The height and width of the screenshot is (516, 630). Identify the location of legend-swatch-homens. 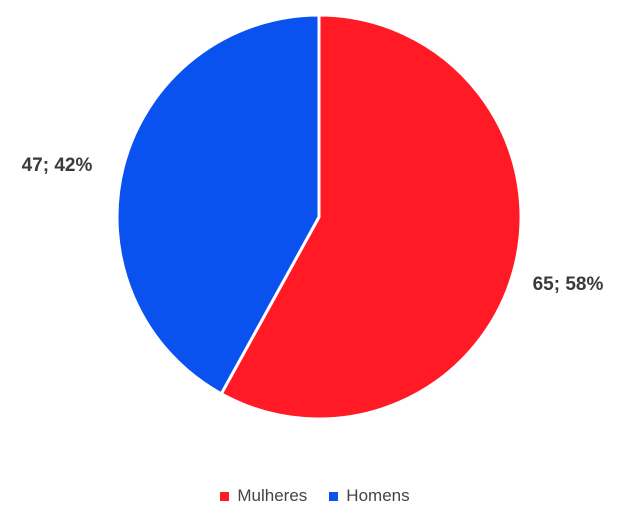
(334, 496).